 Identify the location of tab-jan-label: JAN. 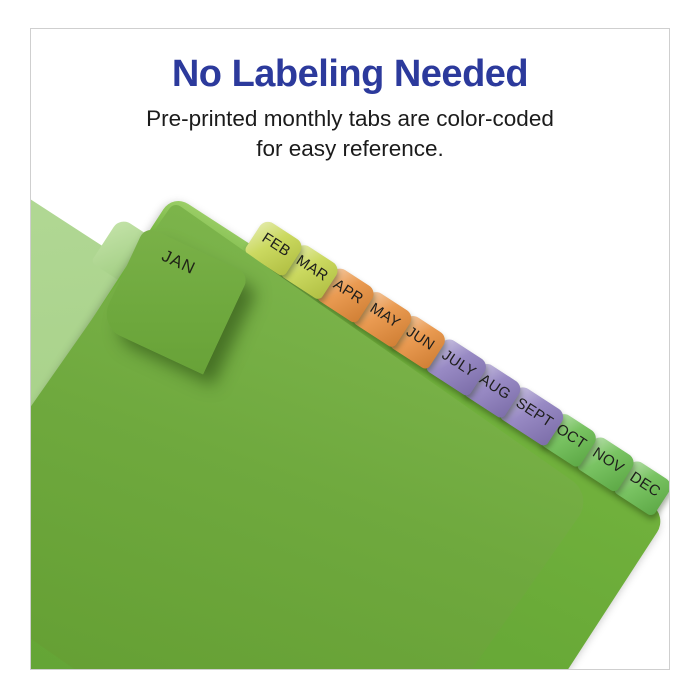
(178, 262).